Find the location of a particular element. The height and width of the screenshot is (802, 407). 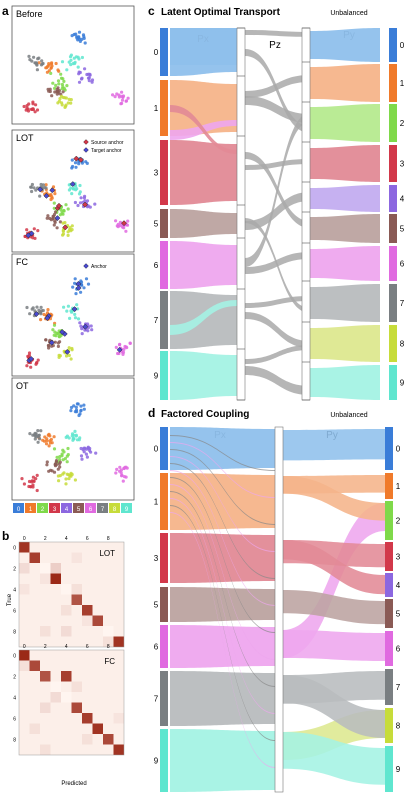

scatter-title: LOT is located at coordinates (25, 138).